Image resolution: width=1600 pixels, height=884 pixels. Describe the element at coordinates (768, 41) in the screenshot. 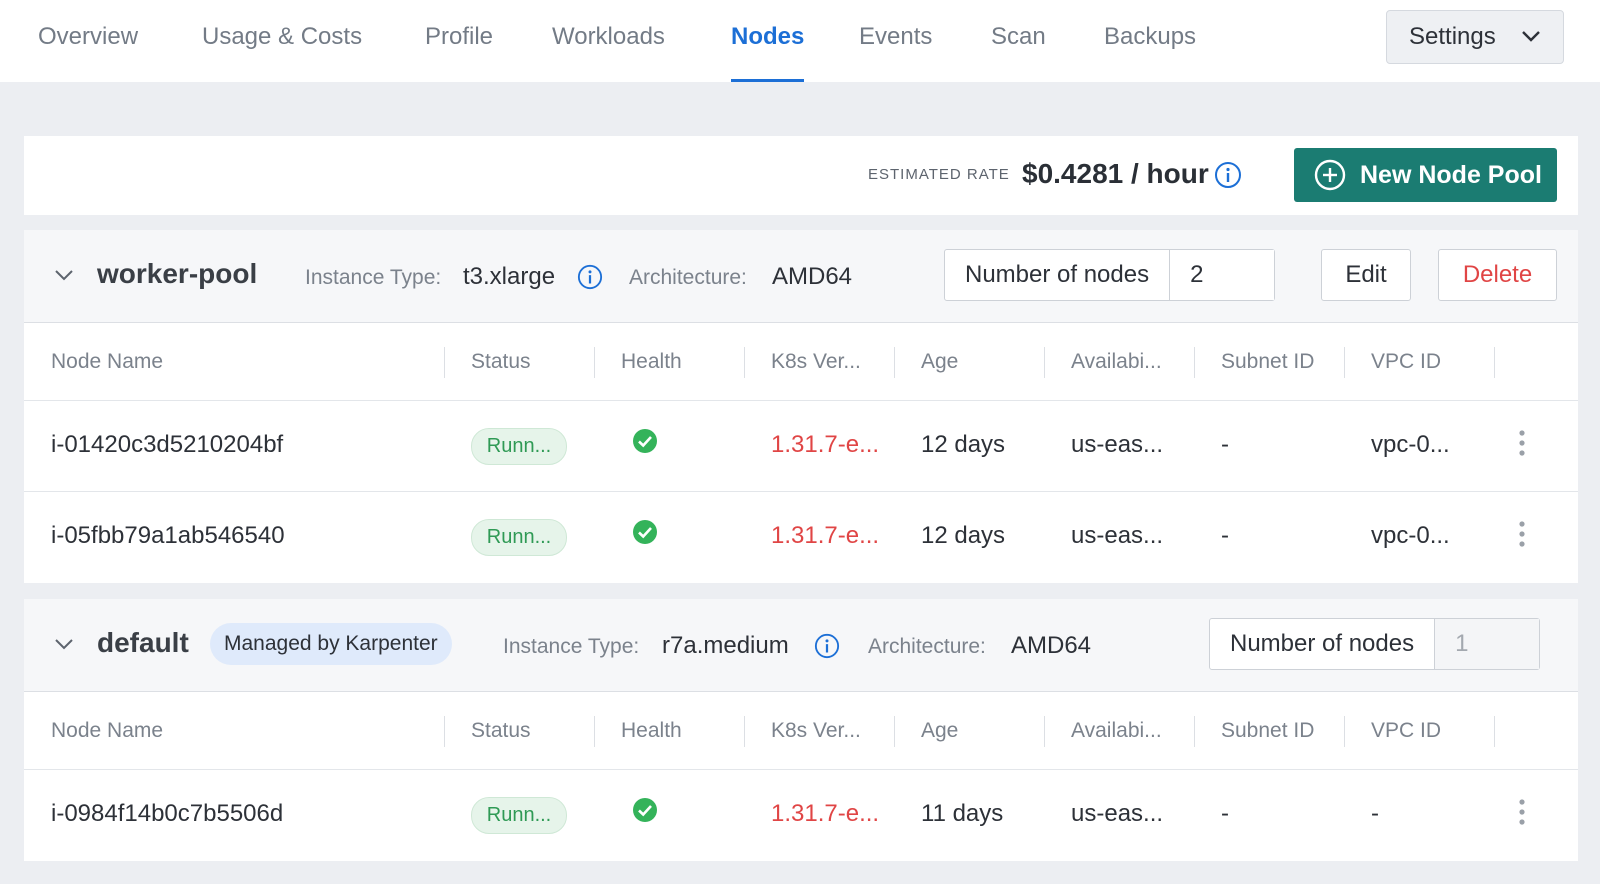

I see `tab-nodes: Nodes` at that location.